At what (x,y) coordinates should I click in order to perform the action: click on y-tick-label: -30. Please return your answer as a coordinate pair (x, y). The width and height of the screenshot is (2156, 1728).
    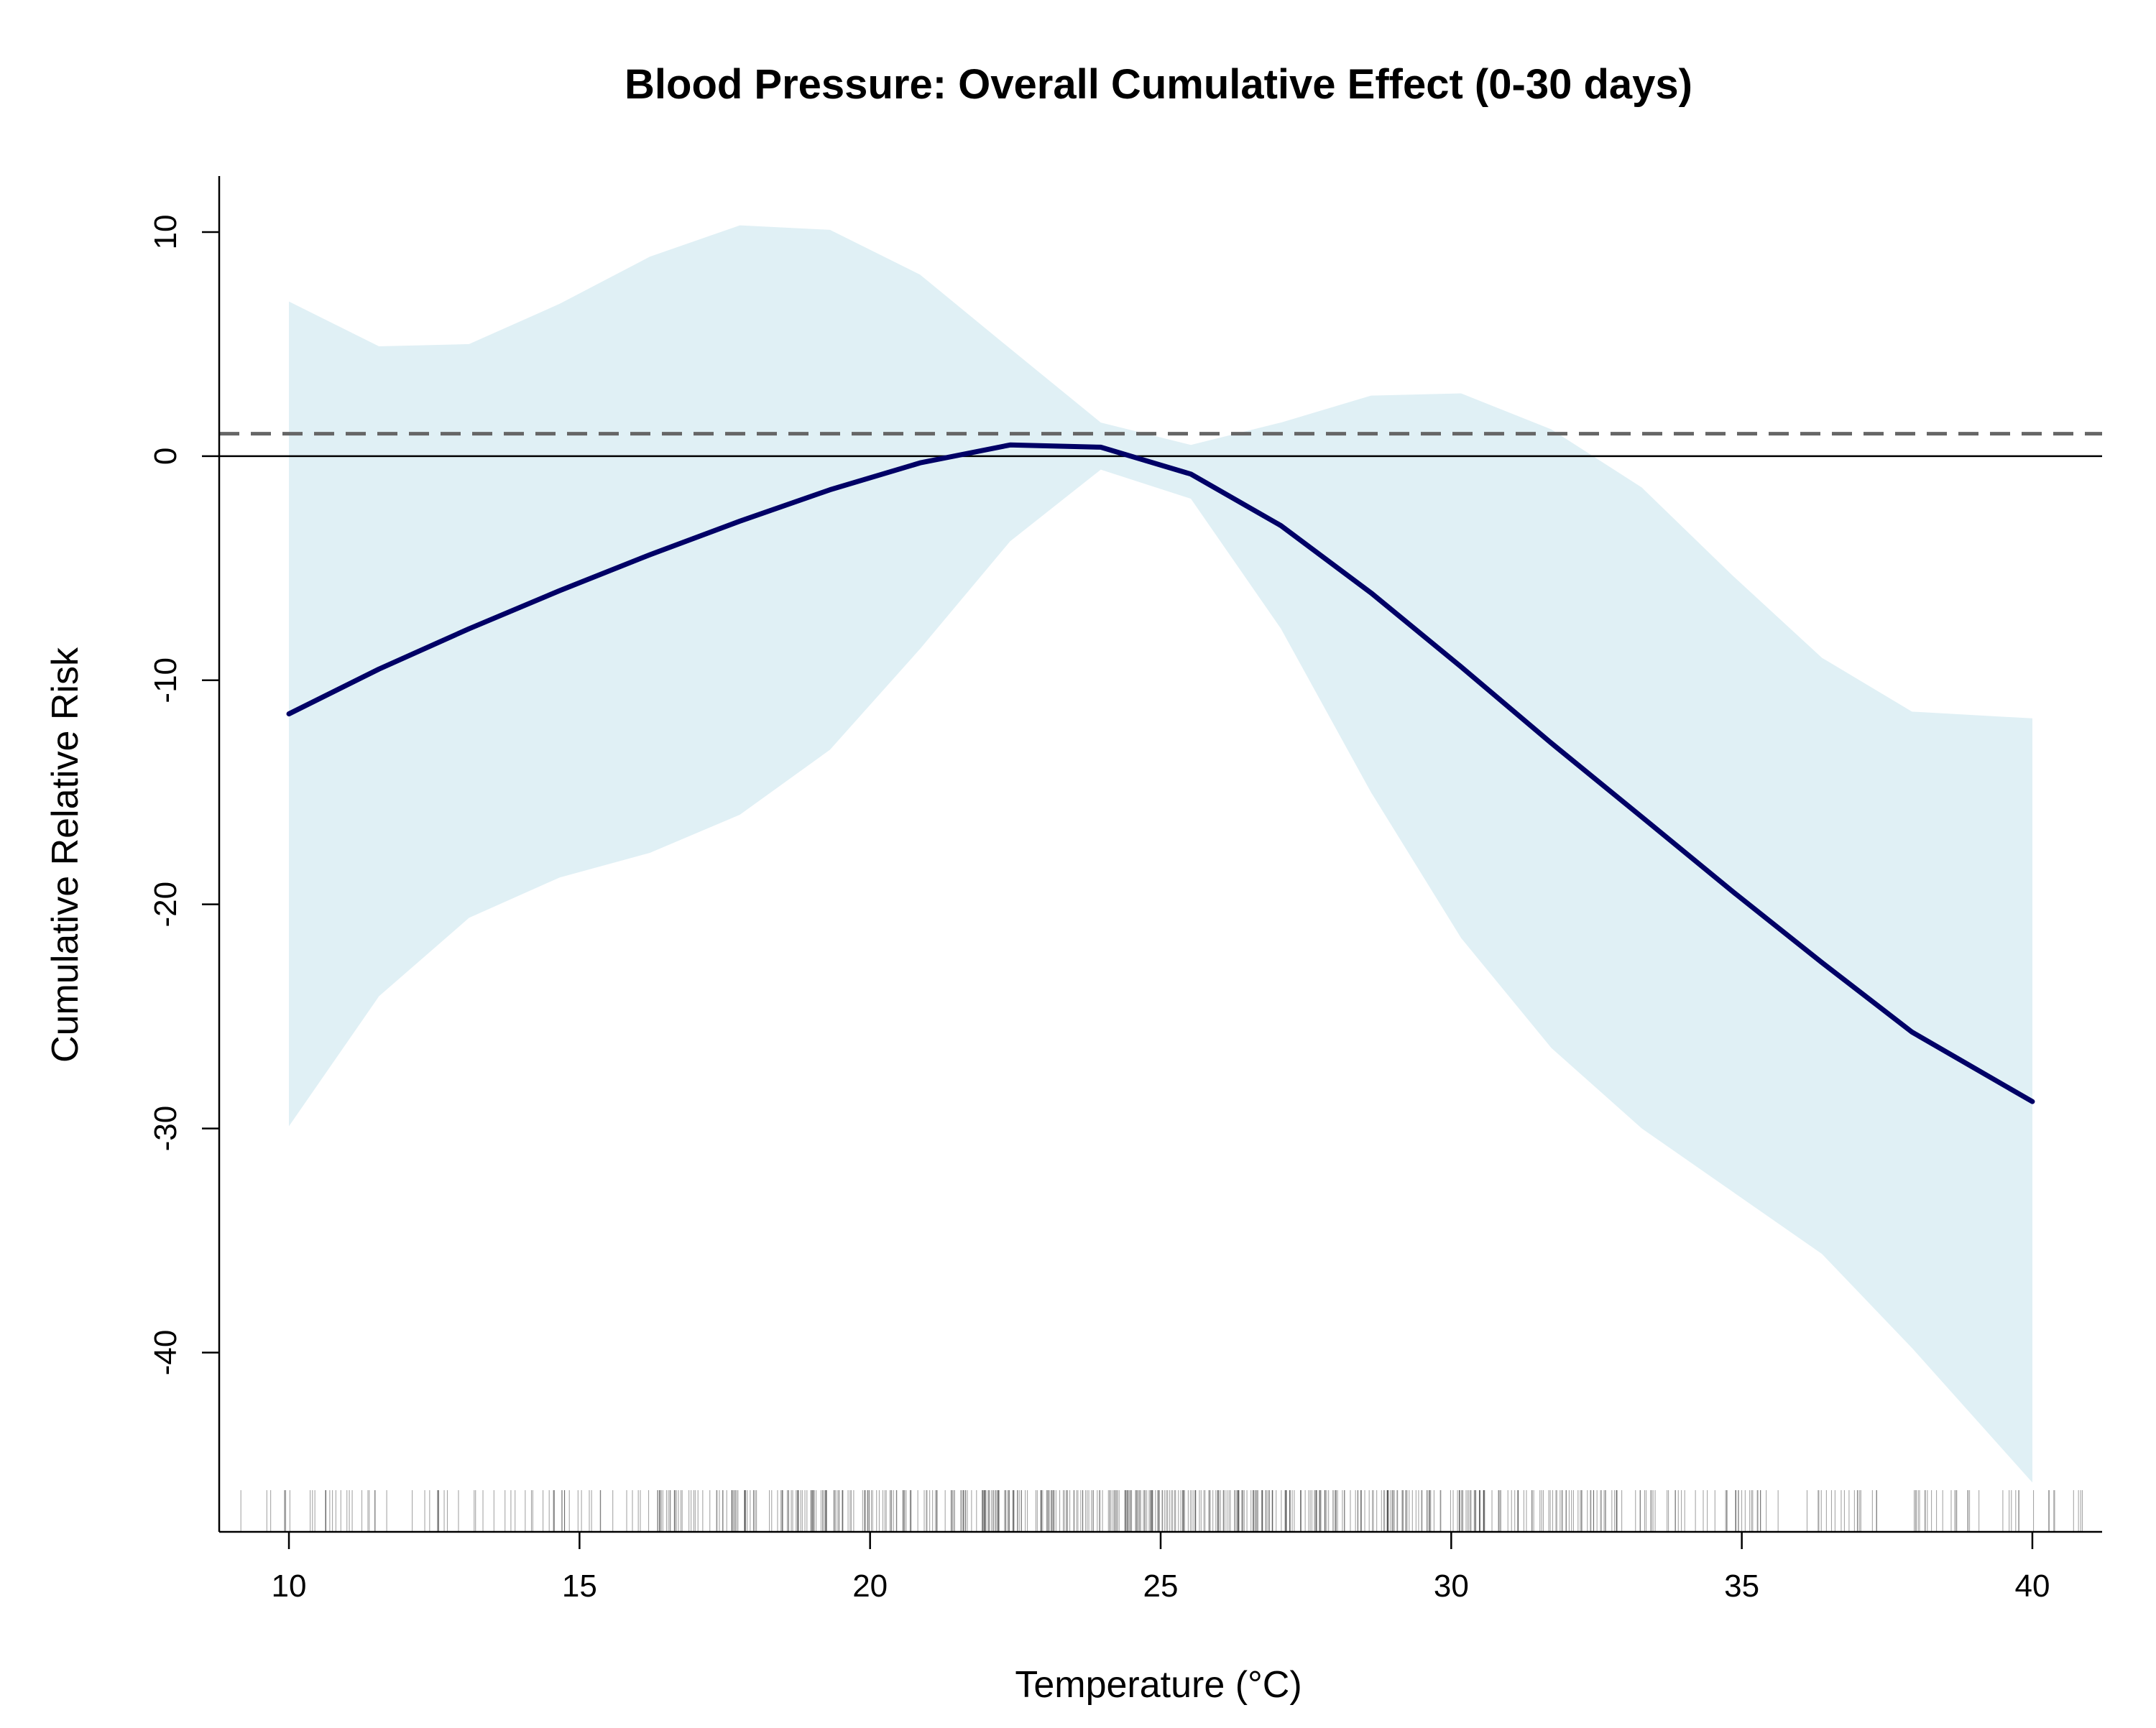
    Looking at the image, I should click on (165, 1129).